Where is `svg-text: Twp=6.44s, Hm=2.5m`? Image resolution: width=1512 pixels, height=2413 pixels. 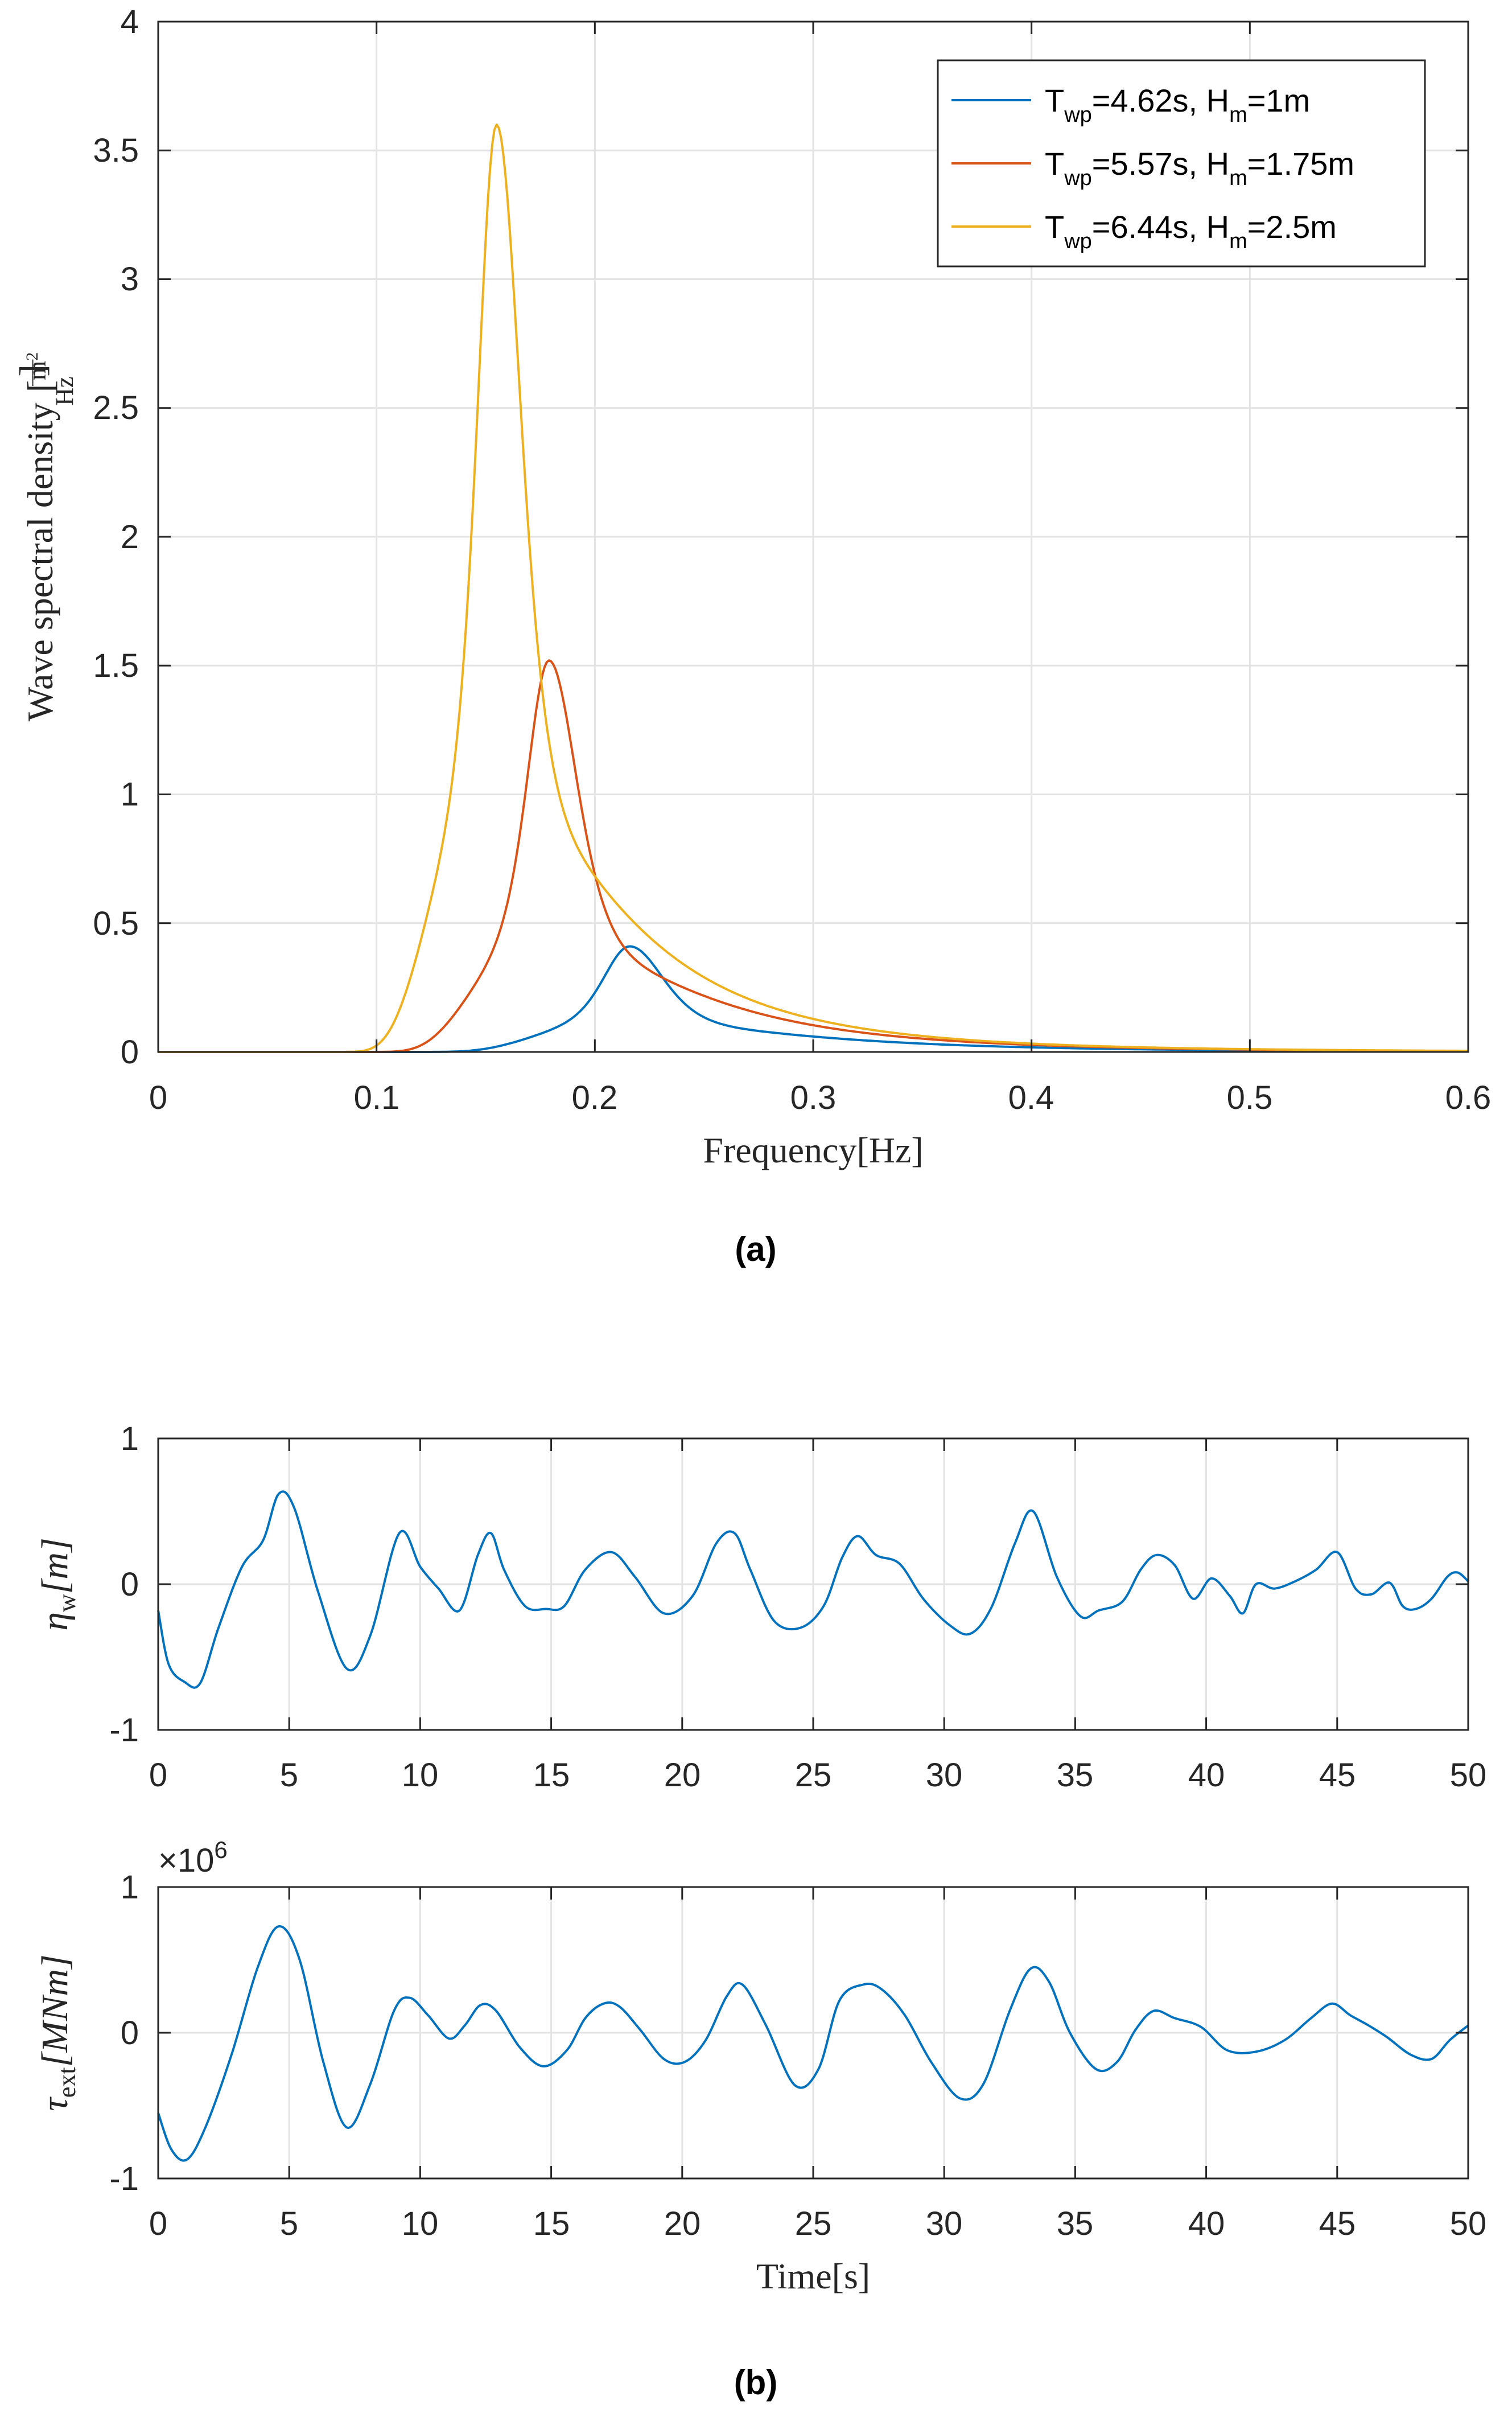 svg-text: Twp=6.44s, Hm=2.5m is located at coordinates (1191, 231).